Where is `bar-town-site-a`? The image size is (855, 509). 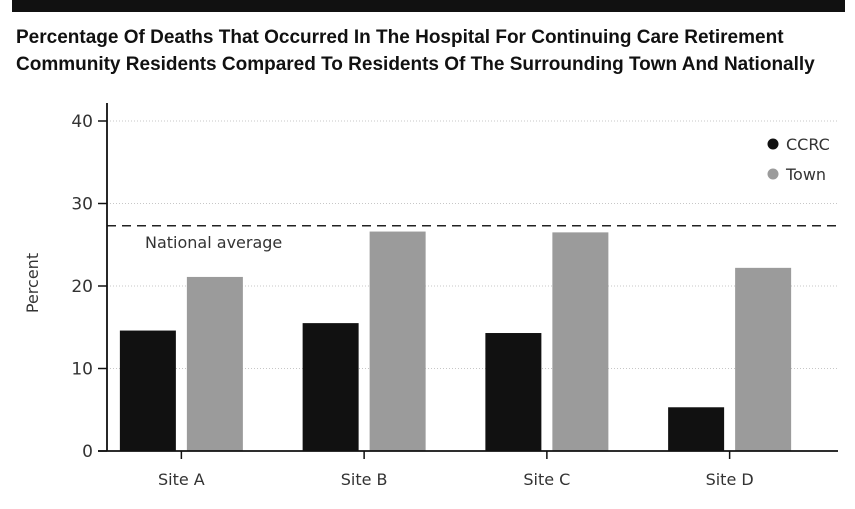
bar-town-site-a is located at coordinates (214, 363).